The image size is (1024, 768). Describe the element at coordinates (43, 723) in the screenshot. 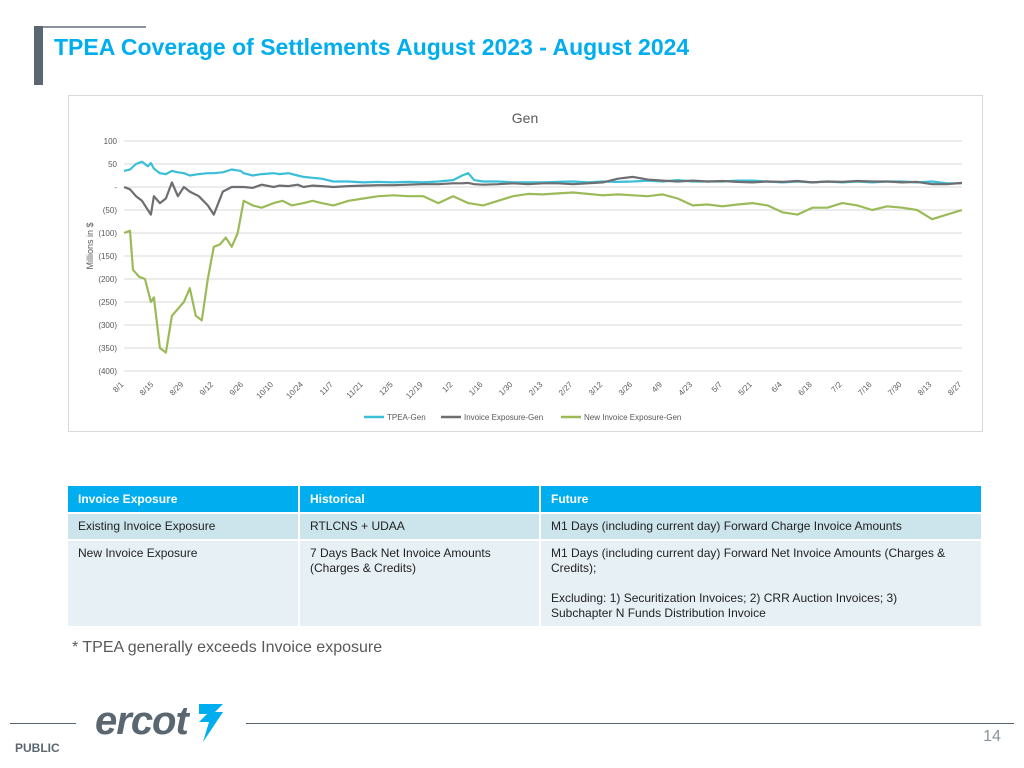

I see `footer-divider-left` at that location.